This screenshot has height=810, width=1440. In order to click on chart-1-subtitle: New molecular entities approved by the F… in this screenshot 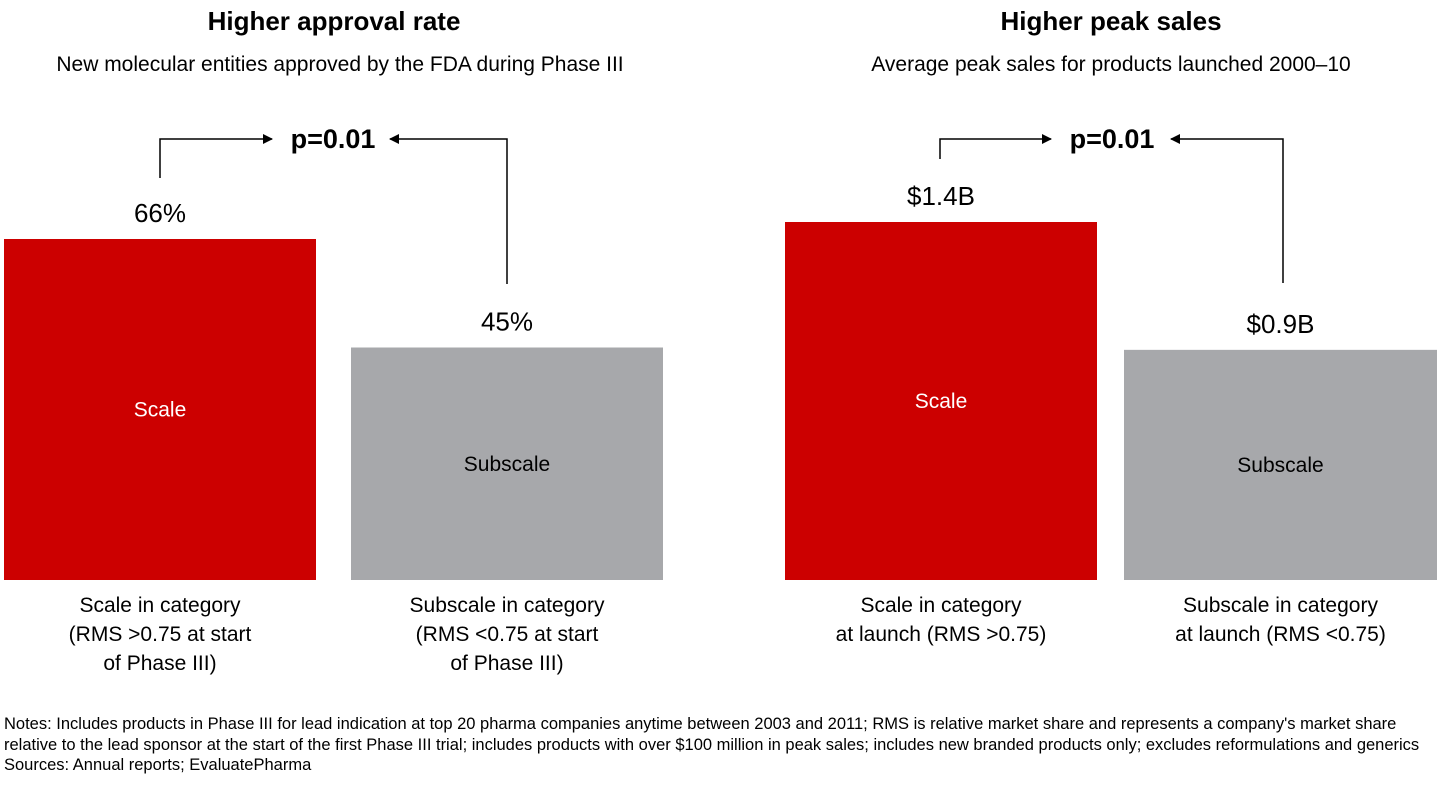, I will do `click(340, 64)`.